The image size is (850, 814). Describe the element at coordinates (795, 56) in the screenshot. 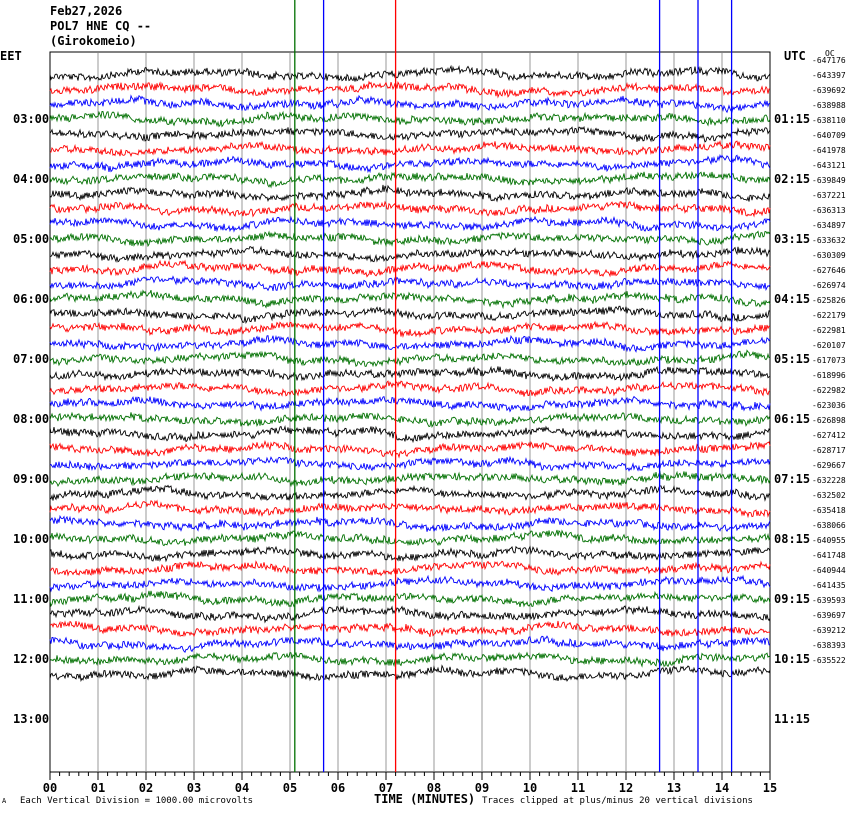

I see `right-timezone-label: UTC` at that location.